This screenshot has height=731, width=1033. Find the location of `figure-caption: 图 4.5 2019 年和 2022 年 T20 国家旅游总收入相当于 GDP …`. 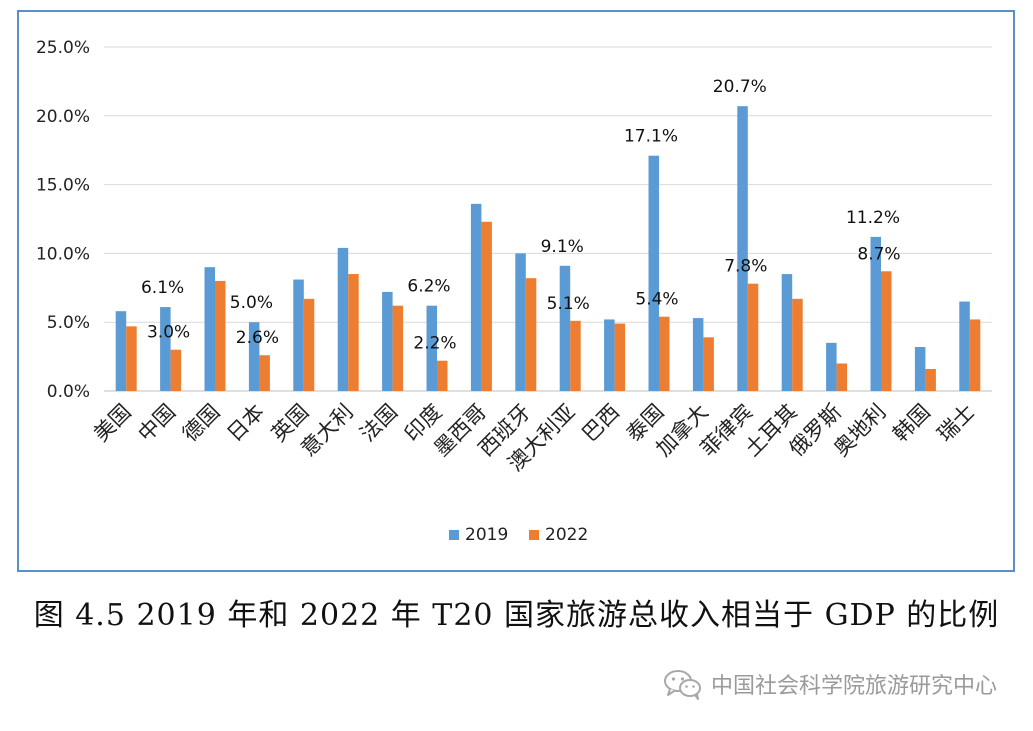

figure-caption: 图 4.5 2019 年和 2022 年 T20 国家旅游总收入相当于 GDP … is located at coordinates (516, 615).